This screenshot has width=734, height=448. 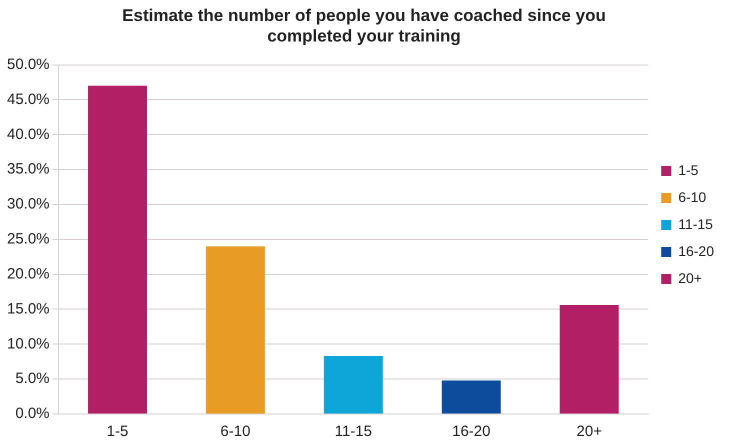 What do you see at coordinates (32, 413) in the screenshot?
I see `y-tick-label: 0.0%` at bounding box center [32, 413].